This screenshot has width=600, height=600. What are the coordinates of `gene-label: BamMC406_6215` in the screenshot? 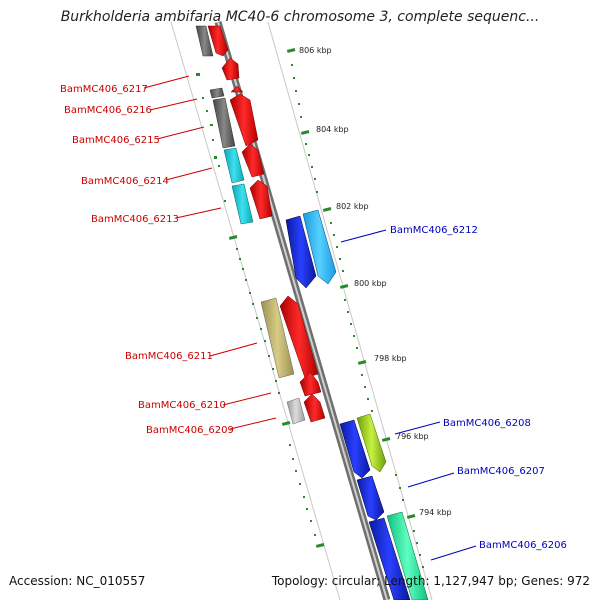 It's located at (116, 140).